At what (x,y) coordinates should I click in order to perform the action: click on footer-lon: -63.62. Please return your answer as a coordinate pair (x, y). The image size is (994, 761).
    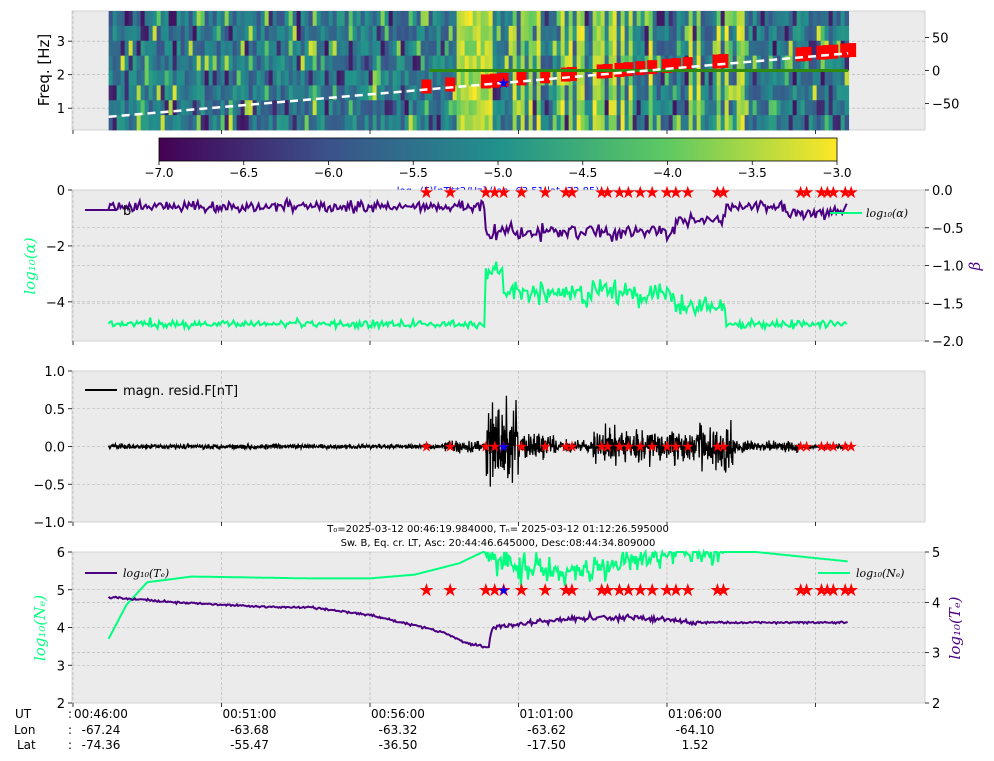
    Looking at the image, I should click on (546, 730).